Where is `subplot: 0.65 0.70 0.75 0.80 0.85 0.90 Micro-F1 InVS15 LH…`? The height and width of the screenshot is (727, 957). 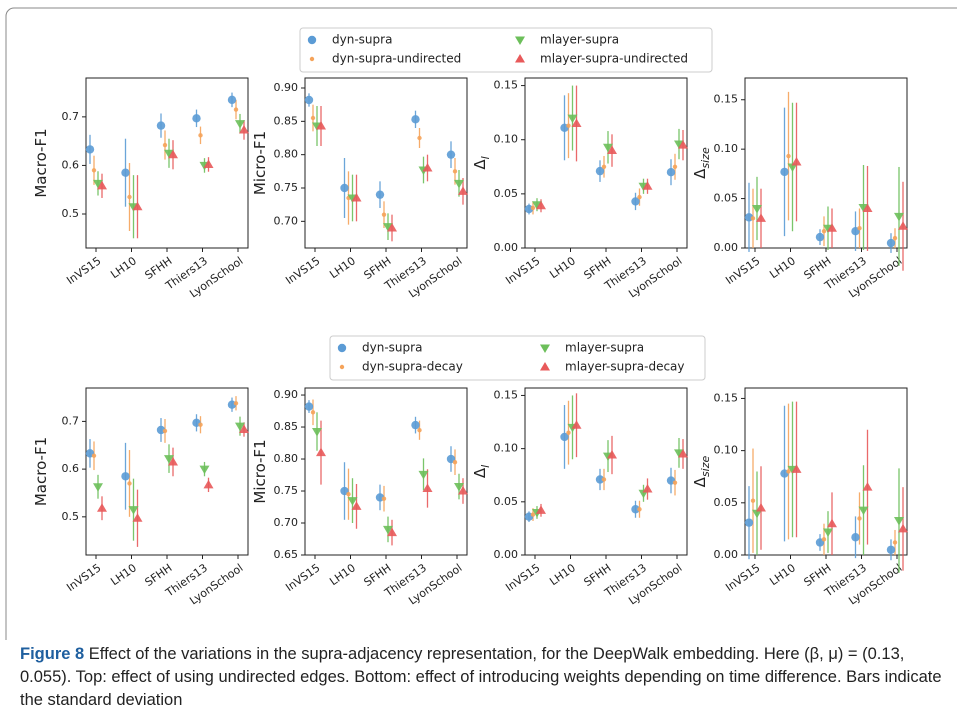
subplot: 0.65 0.70 0.75 0.80 0.85 0.90 Micro-F1 InVS15 LH… is located at coordinates (359, 497).